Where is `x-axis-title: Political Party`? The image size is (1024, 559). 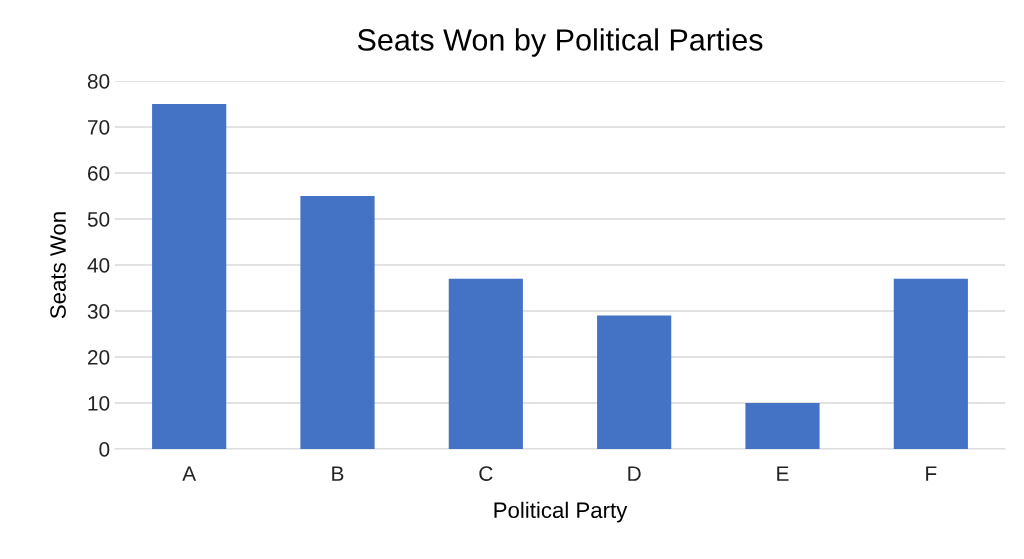
x-axis-title: Political Party is located at coordinates (561, 512).